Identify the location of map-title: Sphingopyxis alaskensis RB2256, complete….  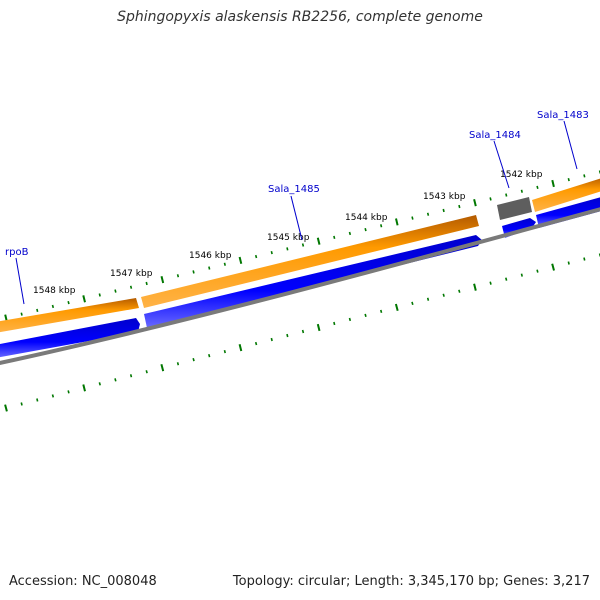
(300, 17).